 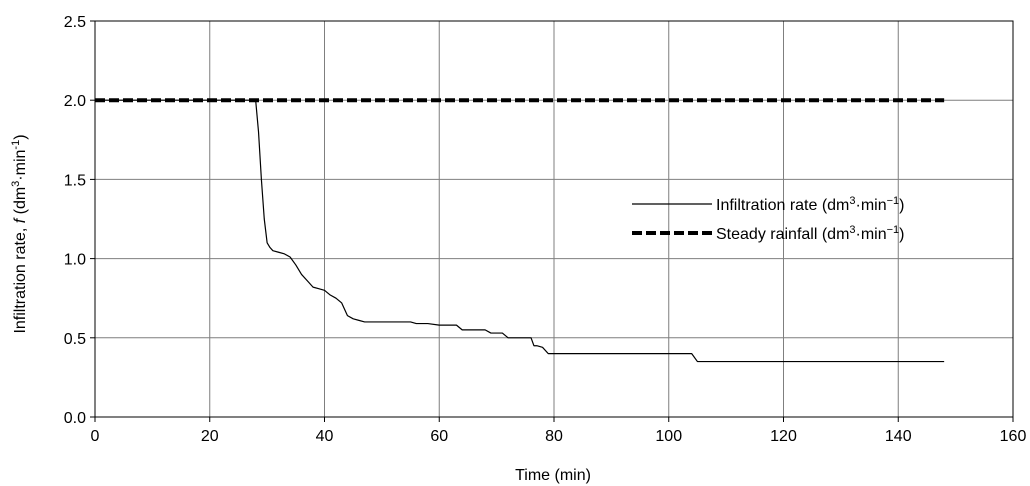 What do you see at coordinates (668, 436) in the screenshot?
I see `x-tick-label: 100` at bounding box center [668, 436].